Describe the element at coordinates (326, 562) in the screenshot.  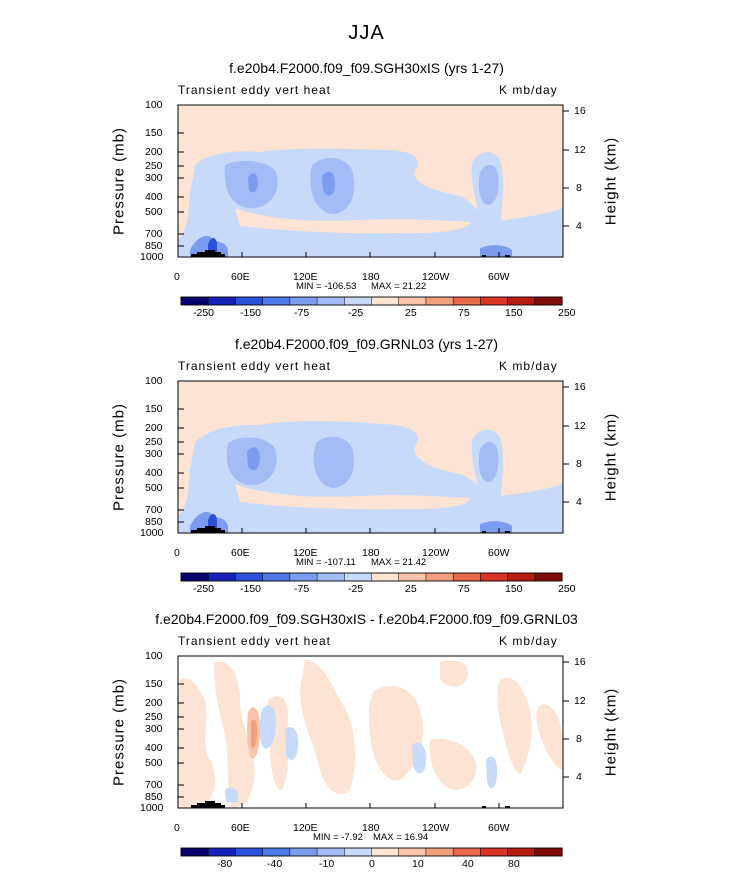
I see `panel-2-min: MIN = -107.11` at that location.